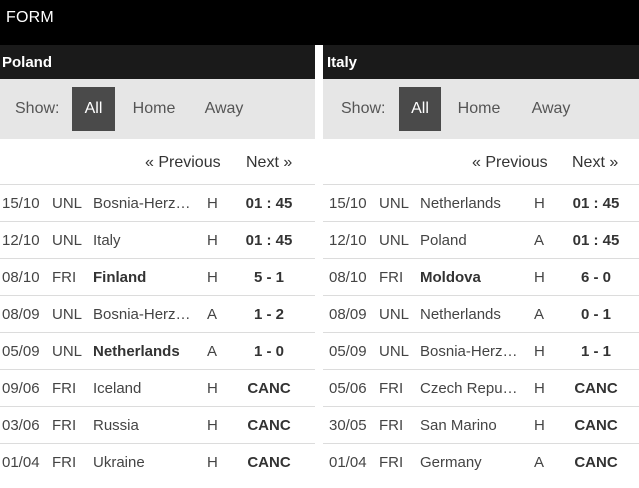 The width and height of the screenshot is (639, 488). Describe the element at coordinates (30, 17) in the screenshot. I see `form-title: FORM` at that location.